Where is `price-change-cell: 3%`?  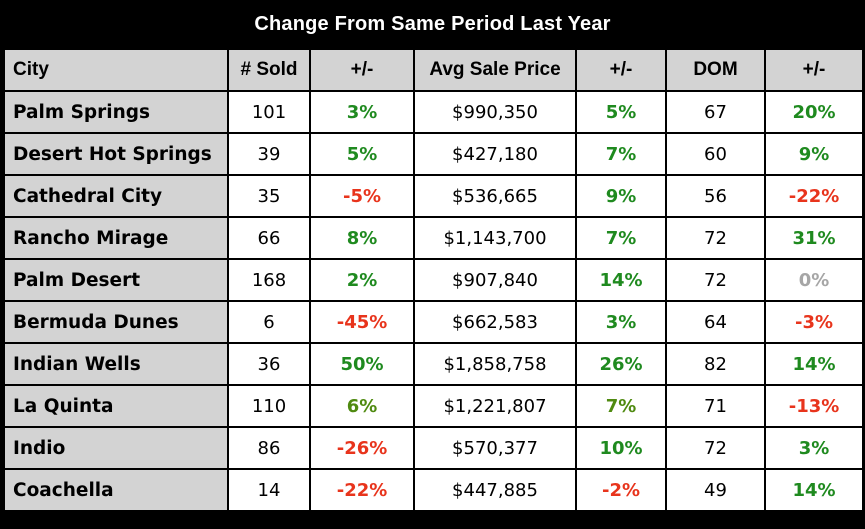
price-change-cell: 3% is located at coordinates (621, 322).